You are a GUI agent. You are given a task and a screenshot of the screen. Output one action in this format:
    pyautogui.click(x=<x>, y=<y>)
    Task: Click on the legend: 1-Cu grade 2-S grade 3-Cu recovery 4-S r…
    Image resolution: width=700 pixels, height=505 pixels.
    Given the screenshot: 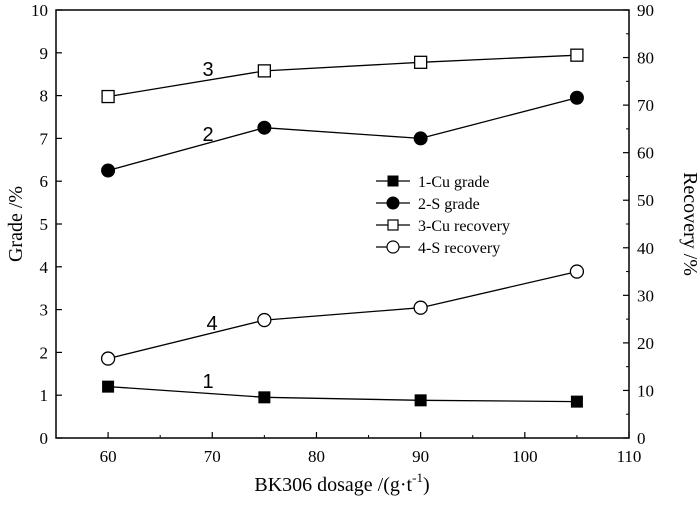 What is the action you would take?
    pyautogui.click(x=443, y=215)
    